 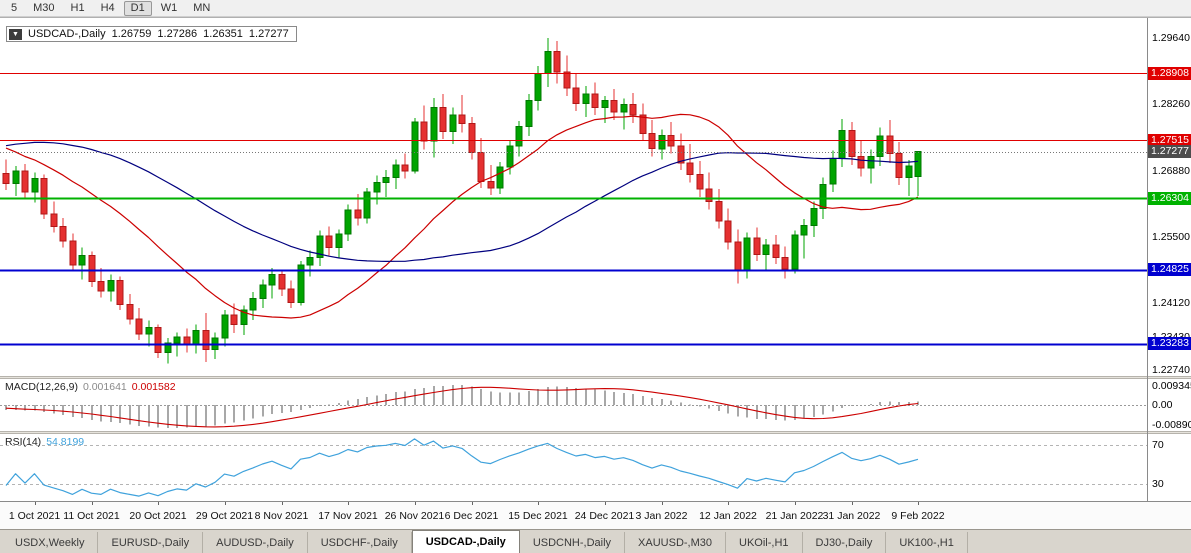 I want to click on timeframe-button-h1: H1, so click(x=77, y=8).